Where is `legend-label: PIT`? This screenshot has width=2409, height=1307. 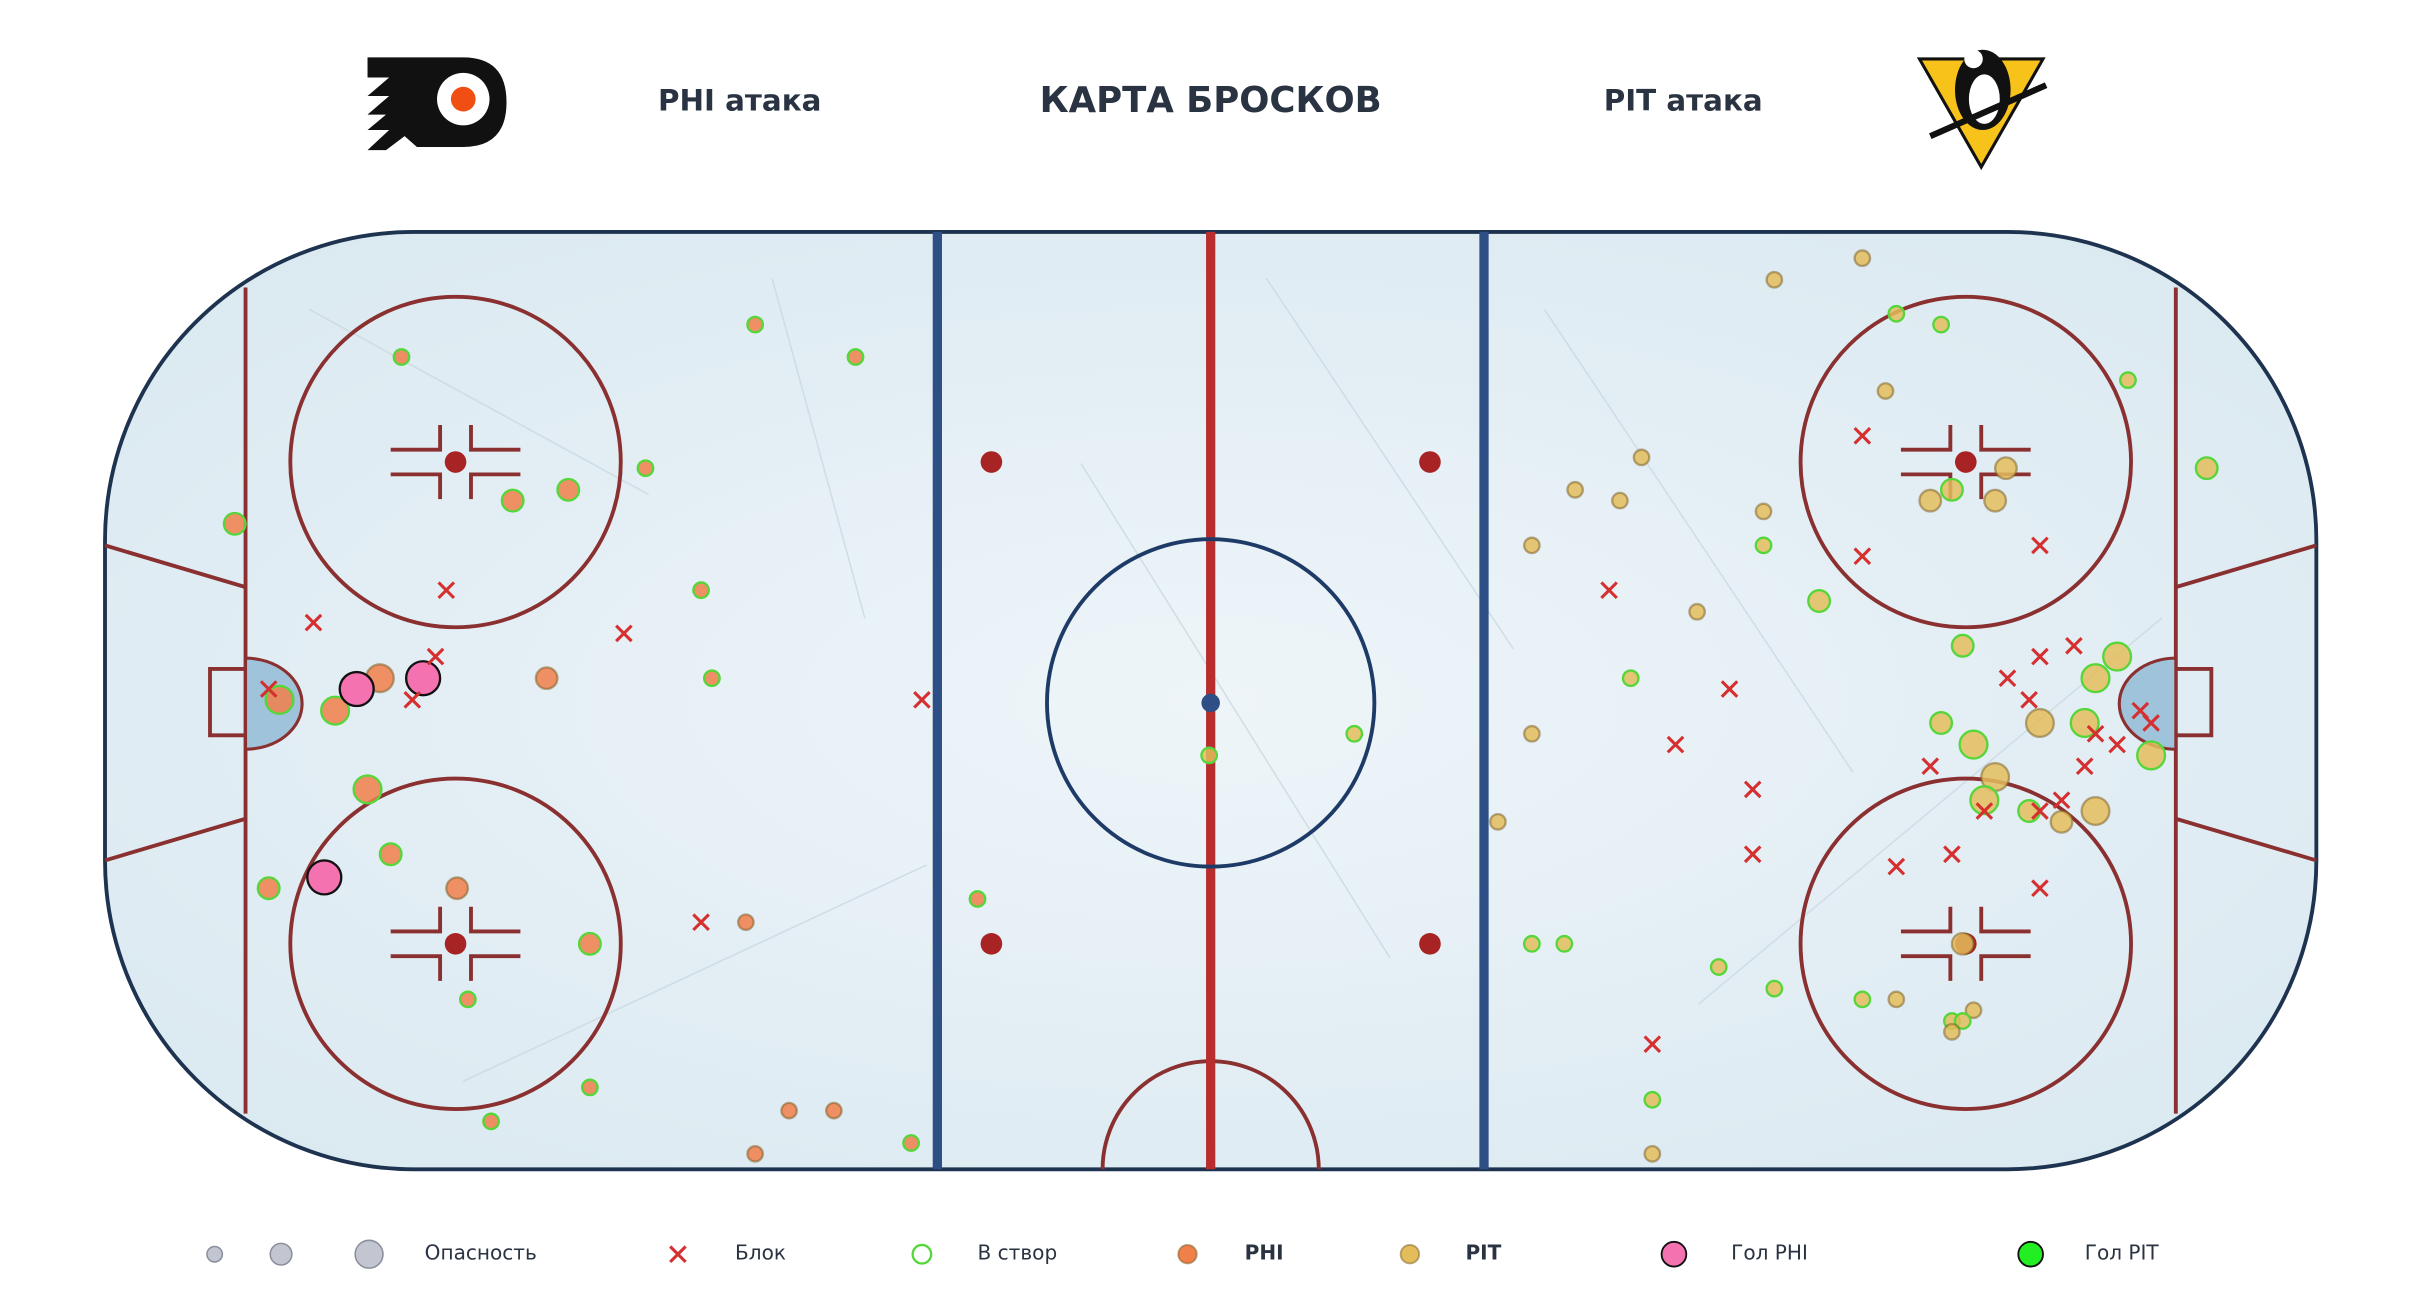
legend-label: PIT is located at coordinates (1483, 1253).